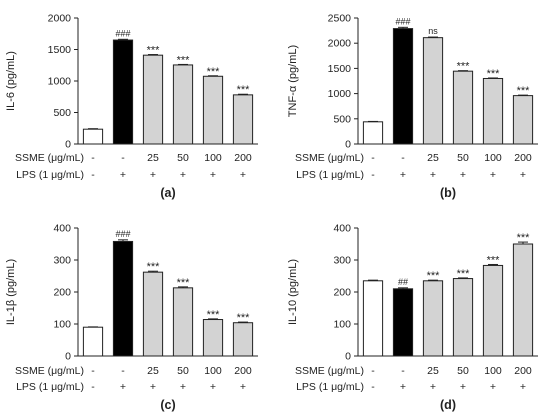  What do you see at coordinates (167, 193) in the screenshot?
I see `panel-label: (a)` at bounding box center [167, 193].